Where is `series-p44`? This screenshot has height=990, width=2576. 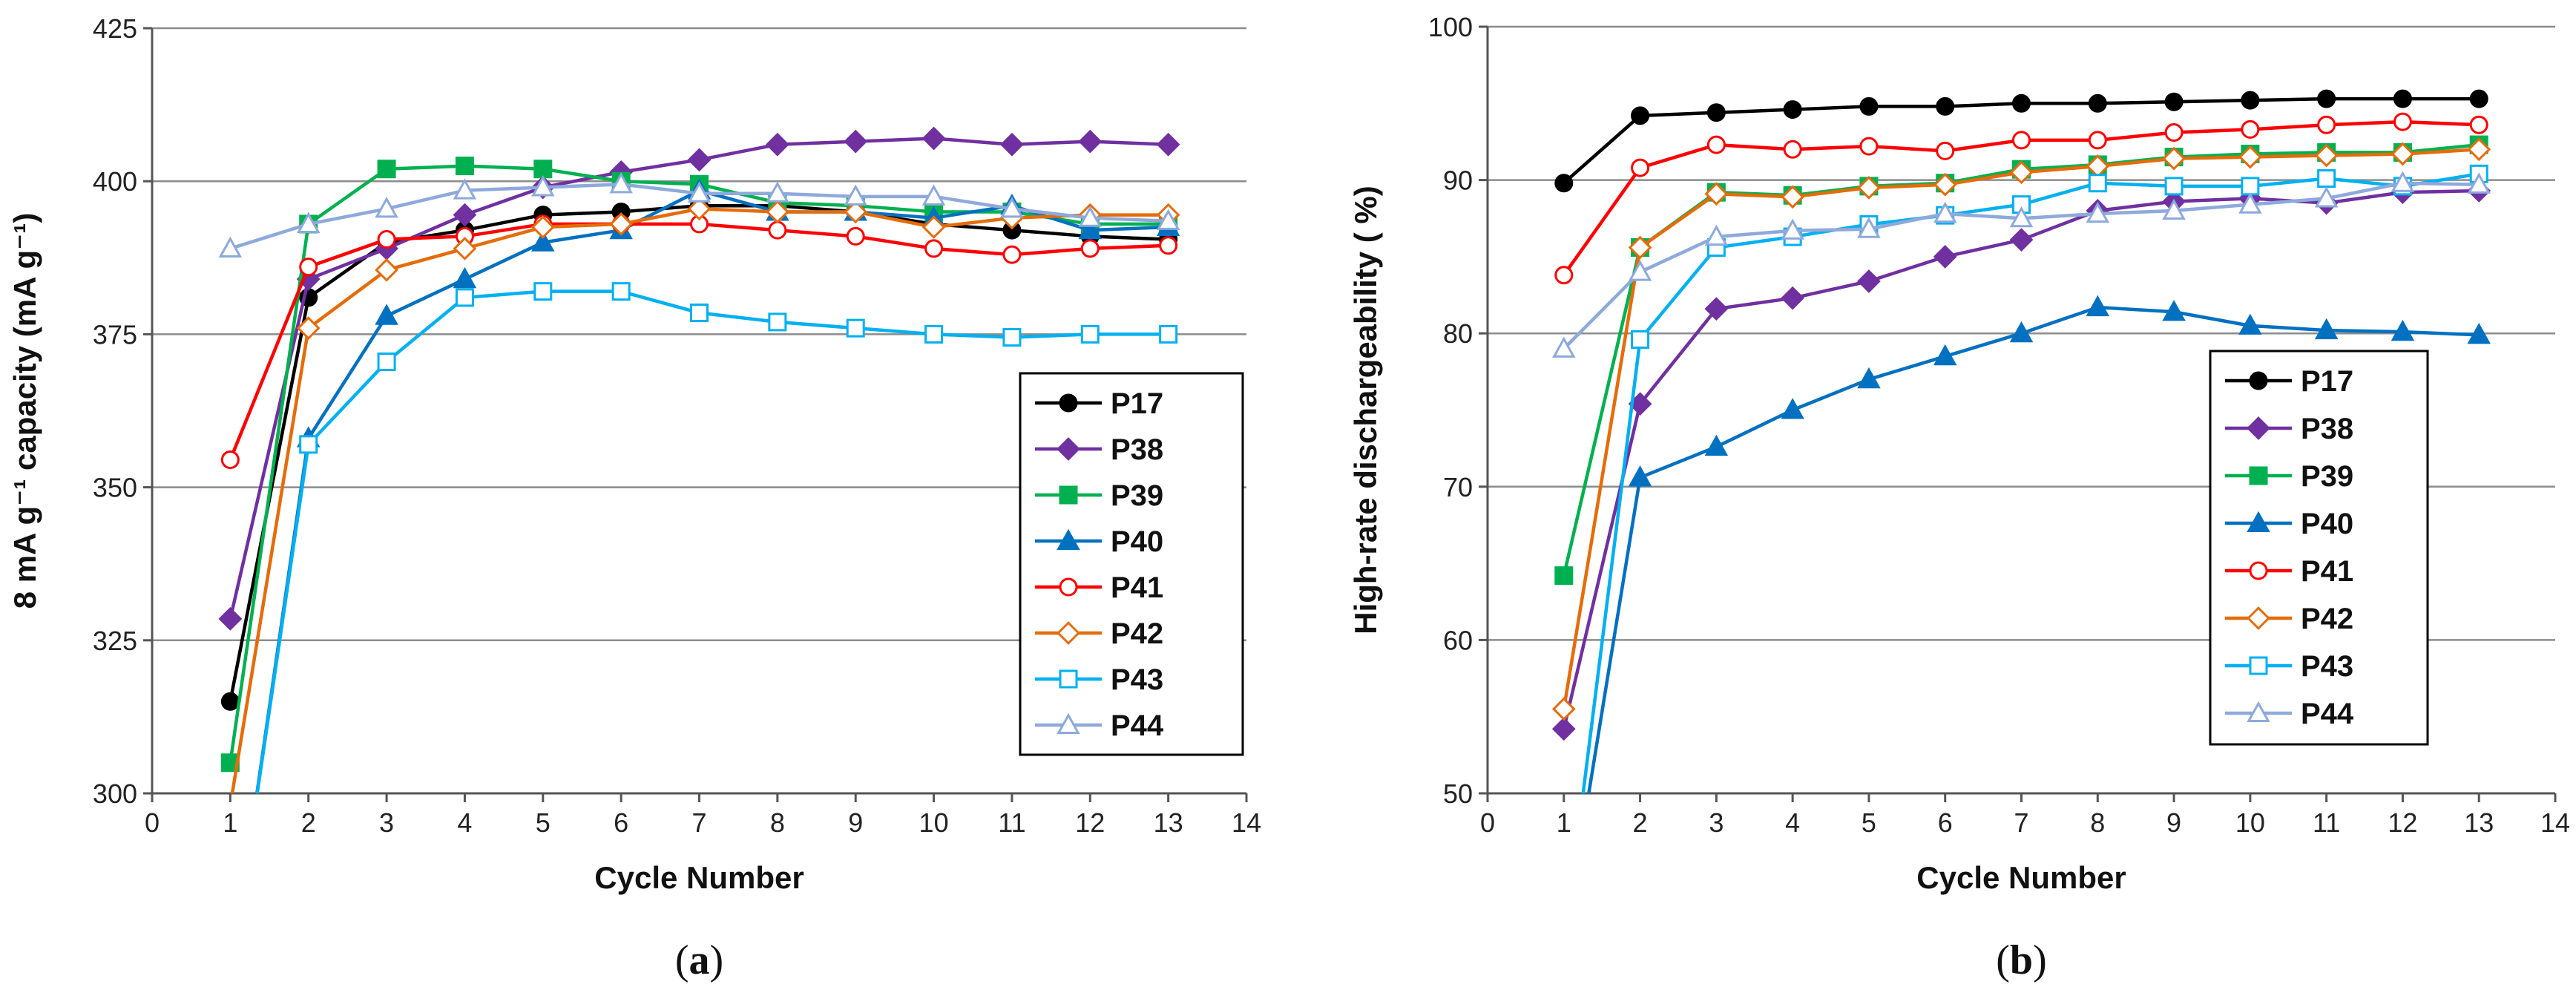
series-p44 is located at coordinates (699, 215).